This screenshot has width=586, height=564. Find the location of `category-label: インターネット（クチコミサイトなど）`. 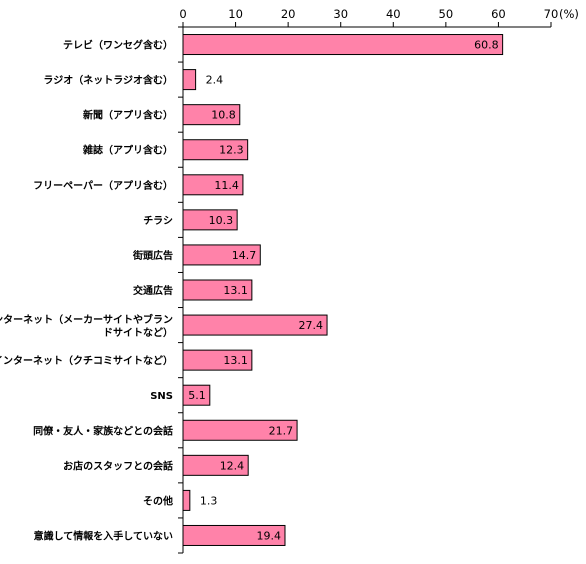

category-label: インターネット（クチコミサイトなど） is located at coordinates (86, 360).